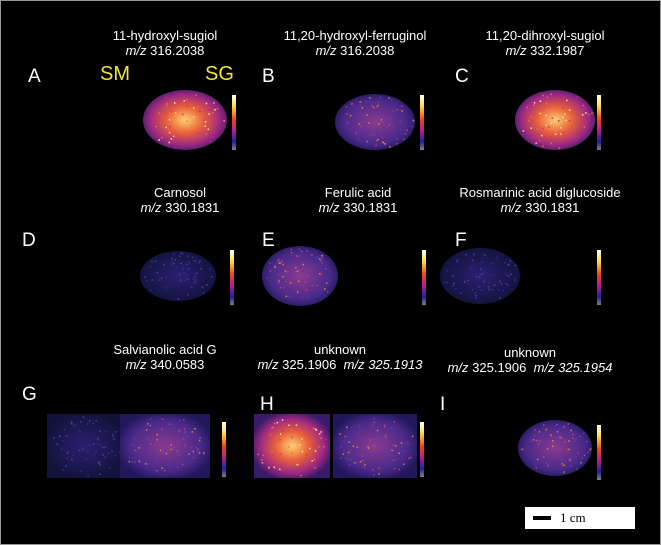 Image resolution: width=661 pixels, height=545 pixels. I want to click on scale-bar, so click(542, 518).